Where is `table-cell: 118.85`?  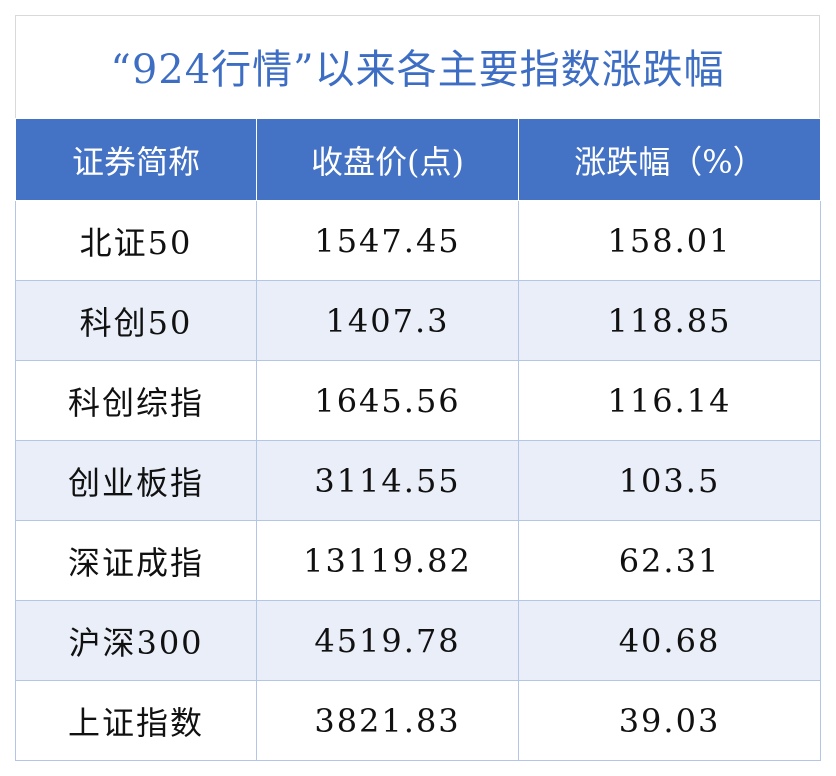
table-cell: 118.85 is located at coordinates (669, 320).